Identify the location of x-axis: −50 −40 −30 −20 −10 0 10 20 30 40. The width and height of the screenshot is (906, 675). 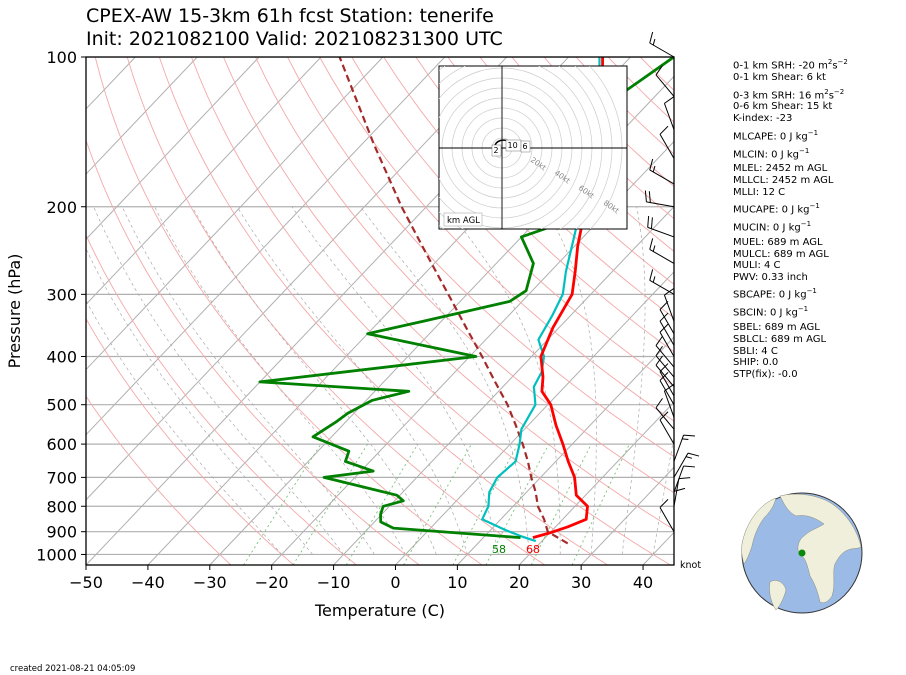
(361, 578).